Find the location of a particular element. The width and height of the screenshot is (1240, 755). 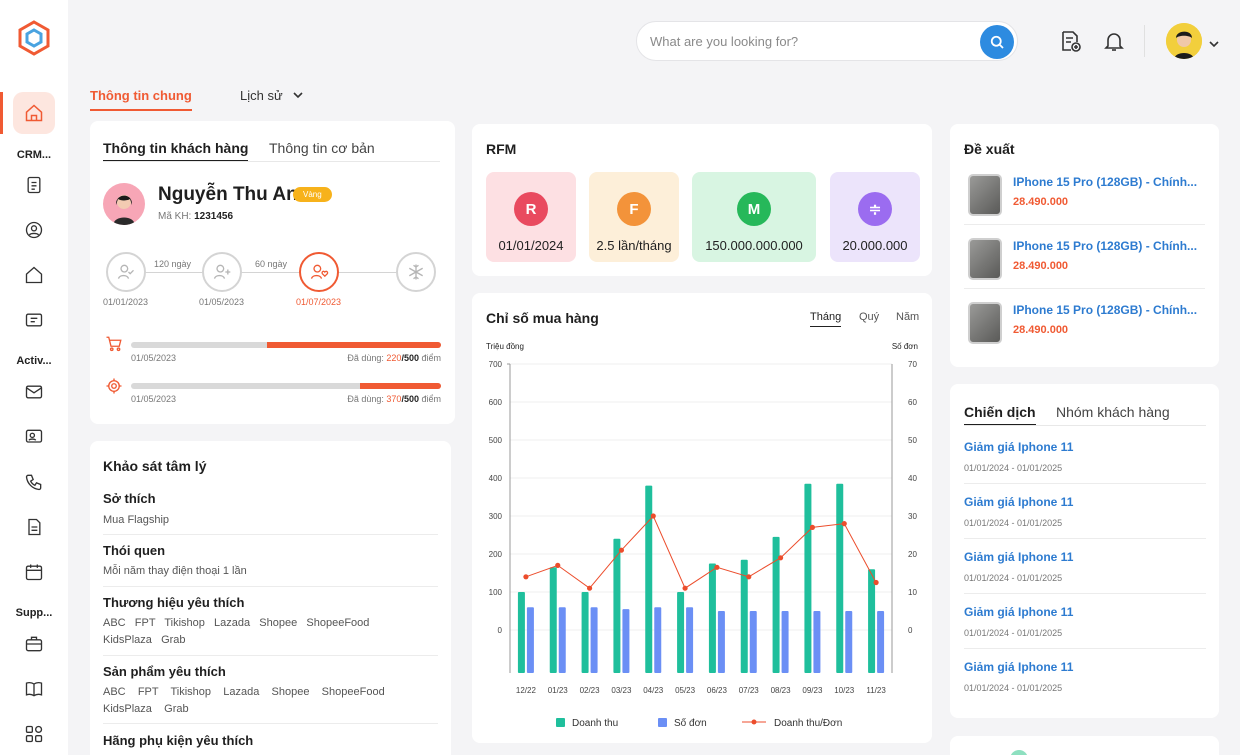

y-tick-label: 100 is located at coordinates (496, 592).